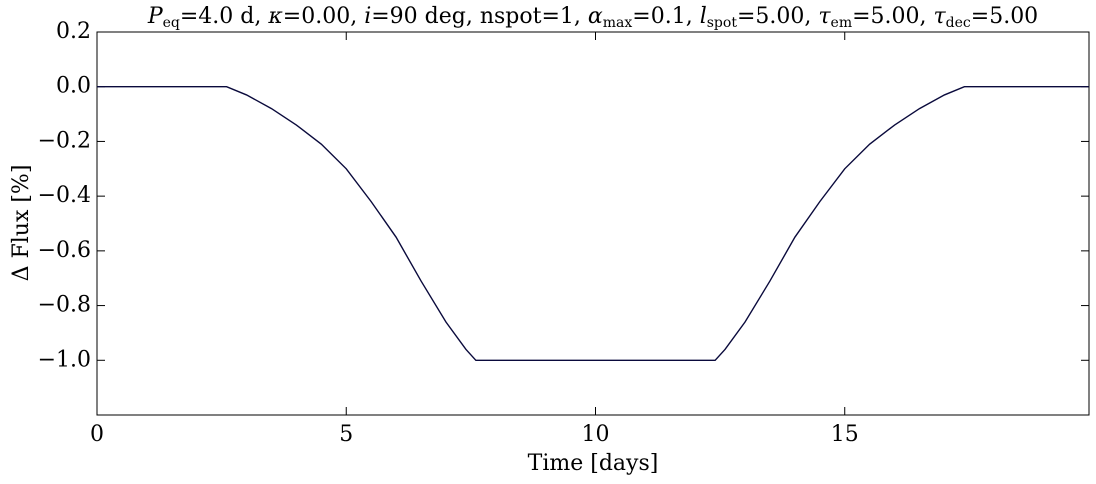 This screenshot has height=484, width=1096. What do you see at coordinates (703, 16) in the screenshot?
I see `title-part: l` at bounding box center [703, 16].